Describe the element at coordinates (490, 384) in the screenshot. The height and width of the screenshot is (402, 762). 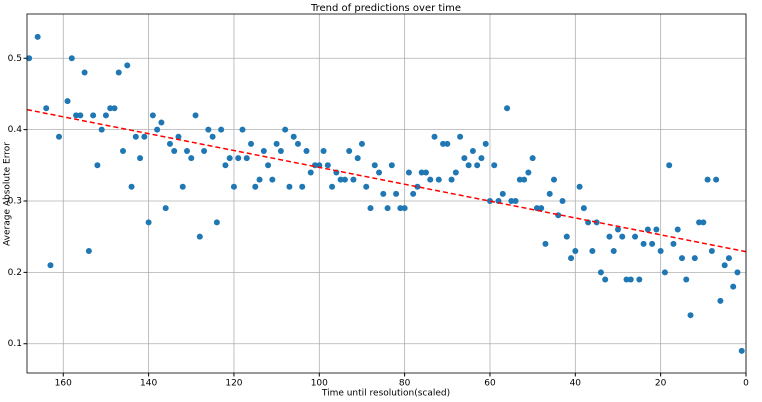
I see `x-tick-label: 60` at that location.